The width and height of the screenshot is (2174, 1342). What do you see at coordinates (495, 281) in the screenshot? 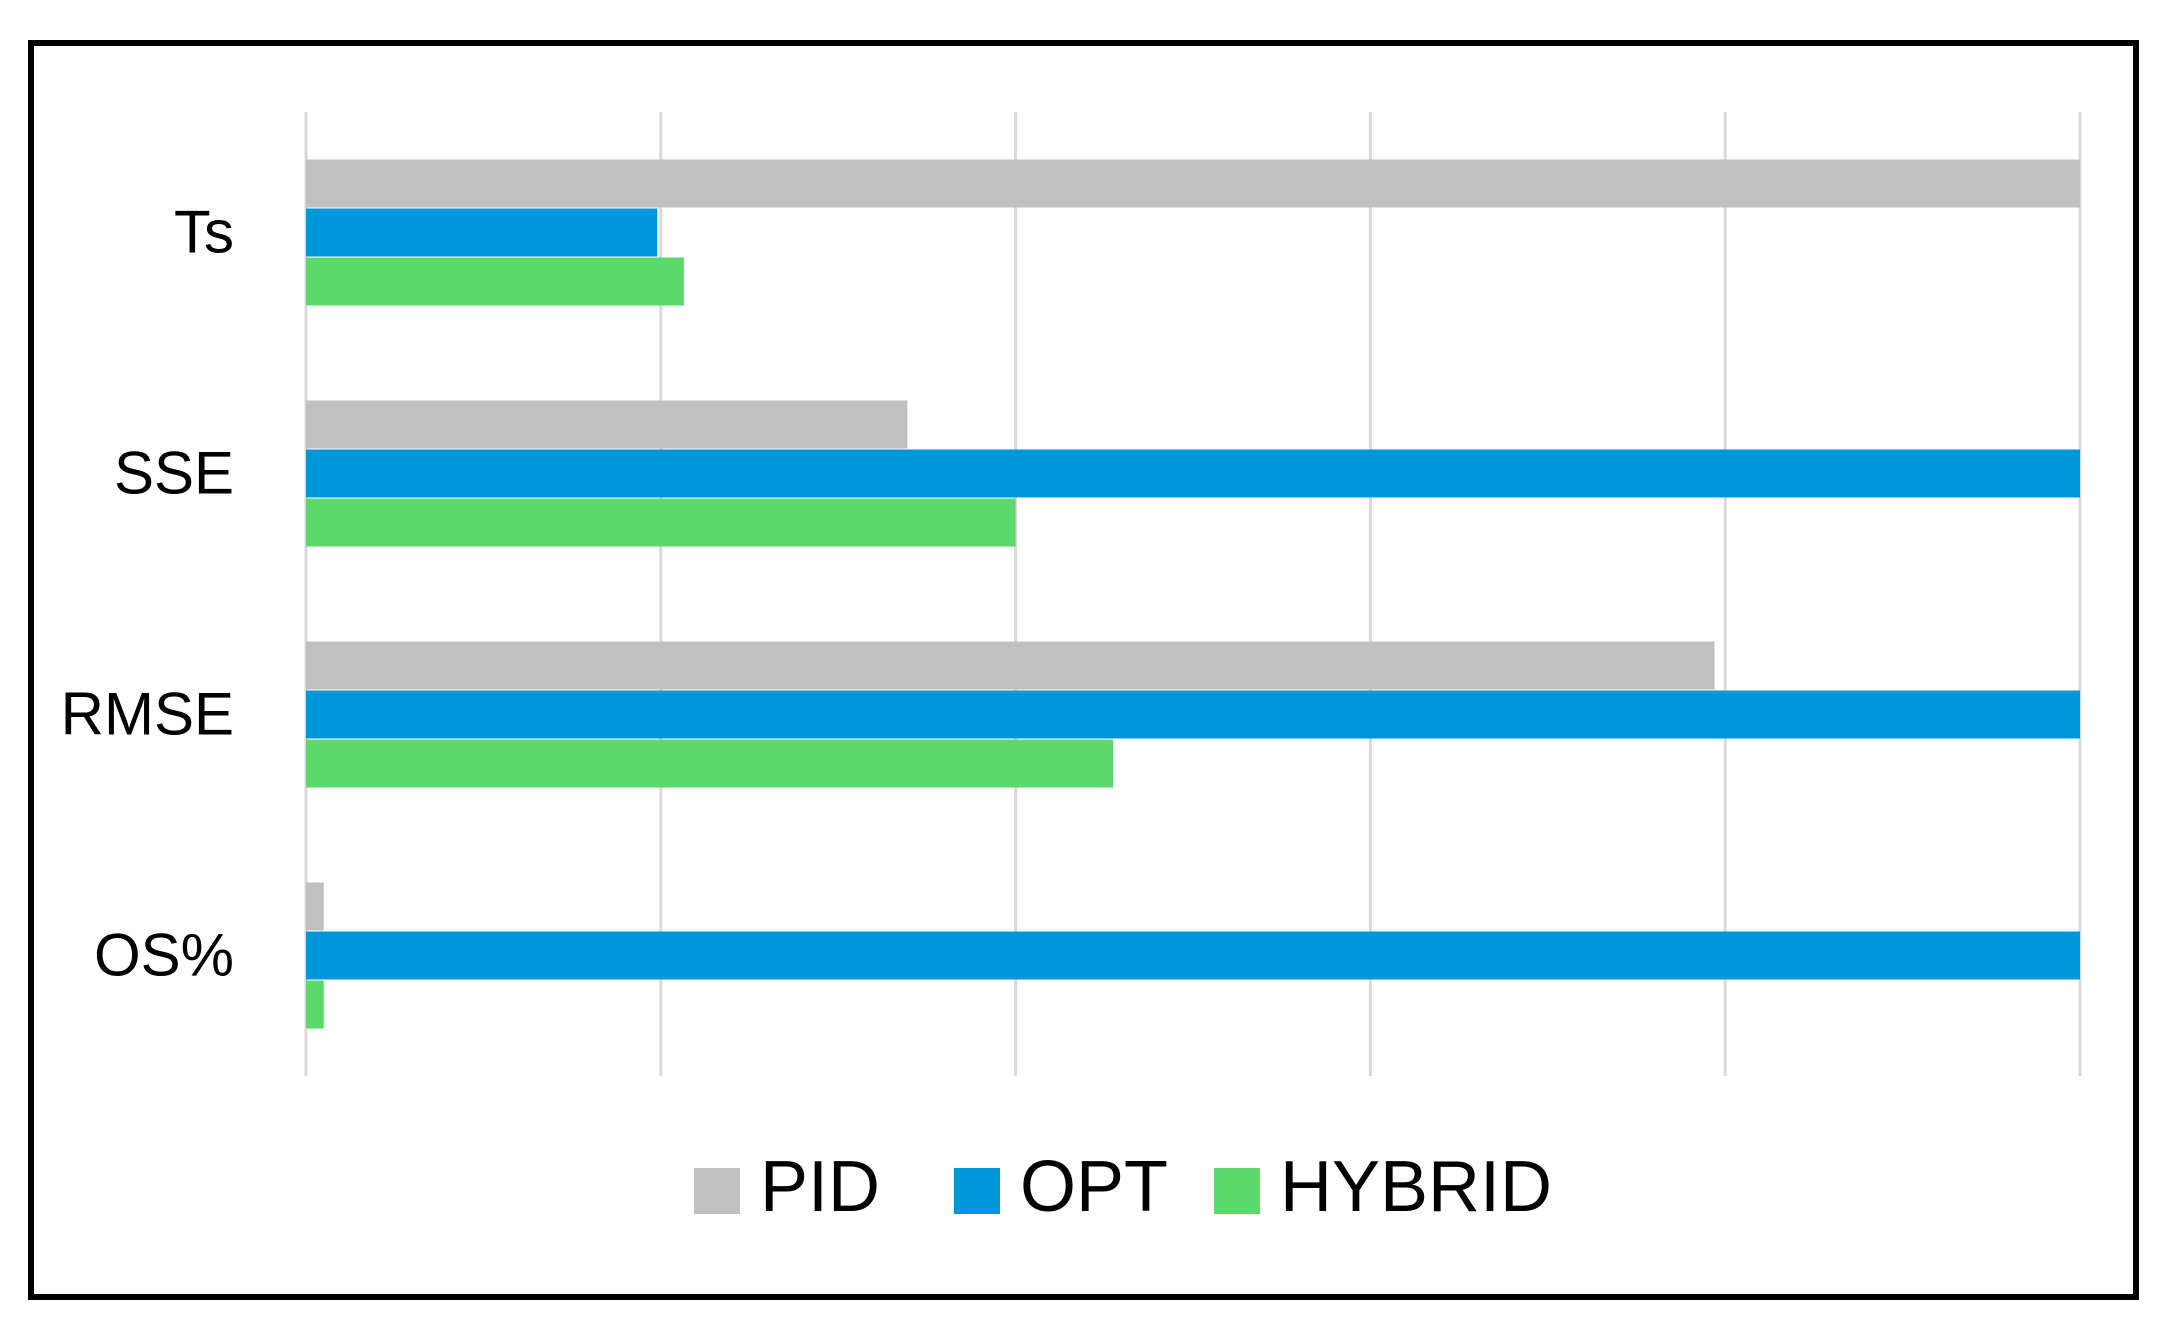
I see `bar-hybrid-ts` at bounding box center [495, 281].